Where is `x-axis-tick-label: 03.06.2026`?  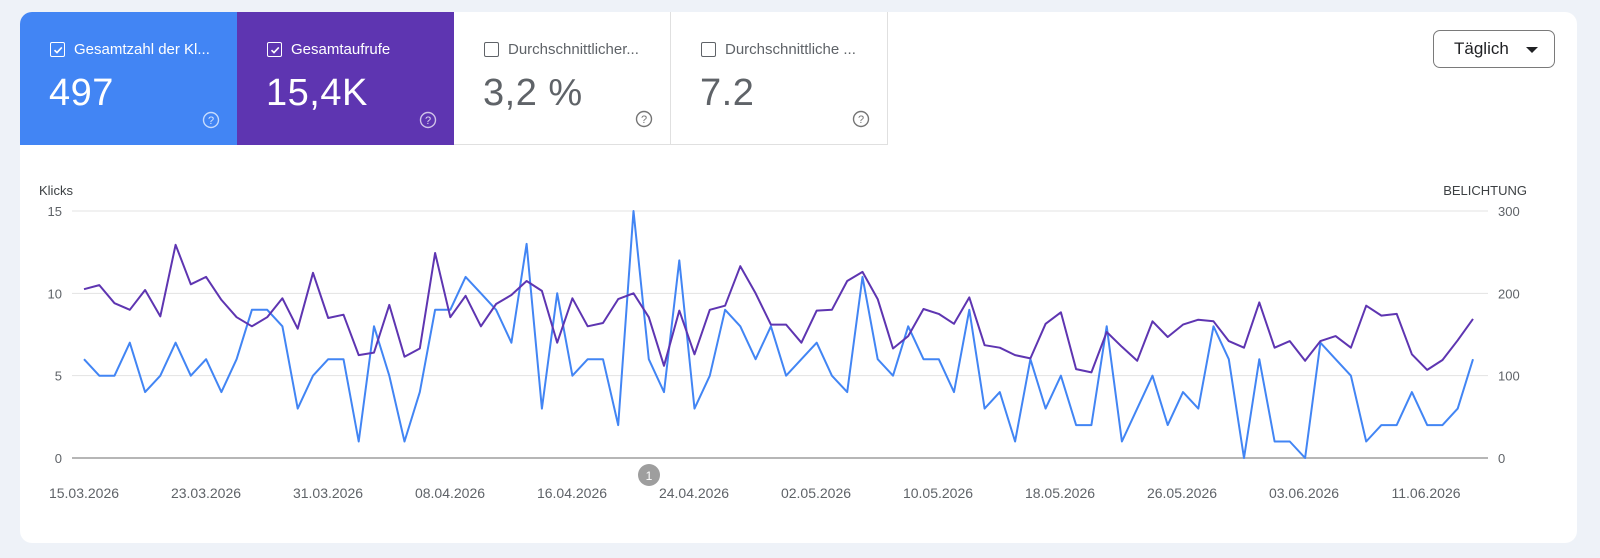
x-axis-tick-label: 03.06.2026 is located at coordinates (1304, 493).